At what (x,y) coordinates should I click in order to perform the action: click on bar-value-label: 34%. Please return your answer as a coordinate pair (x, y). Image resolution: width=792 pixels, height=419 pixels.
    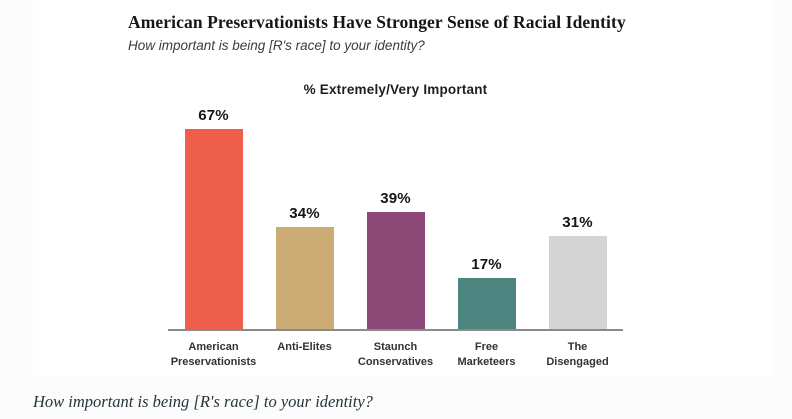
    Looking at the image, I should click on (304, 213).